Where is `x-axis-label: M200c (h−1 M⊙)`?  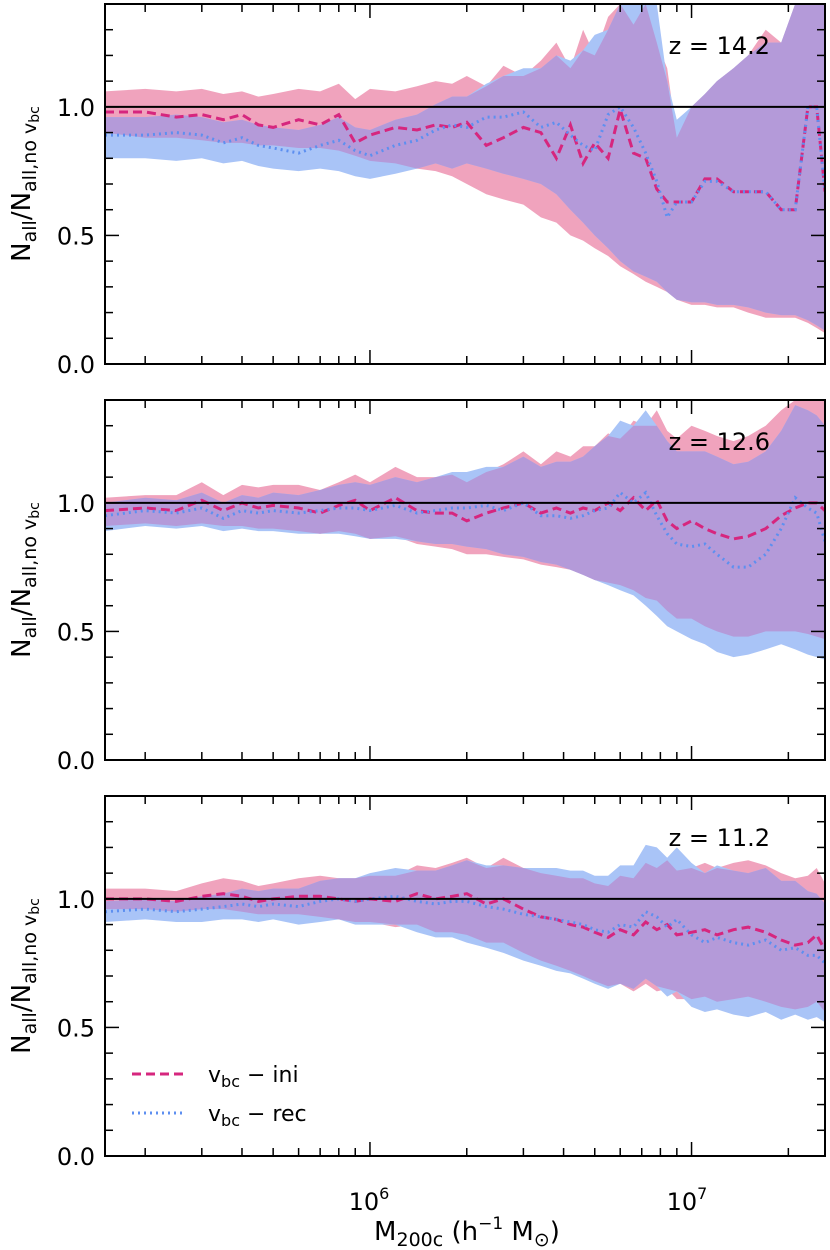
x-axis-label: M200c (h−1 M⊙) is located at coordinates (467, 1232).